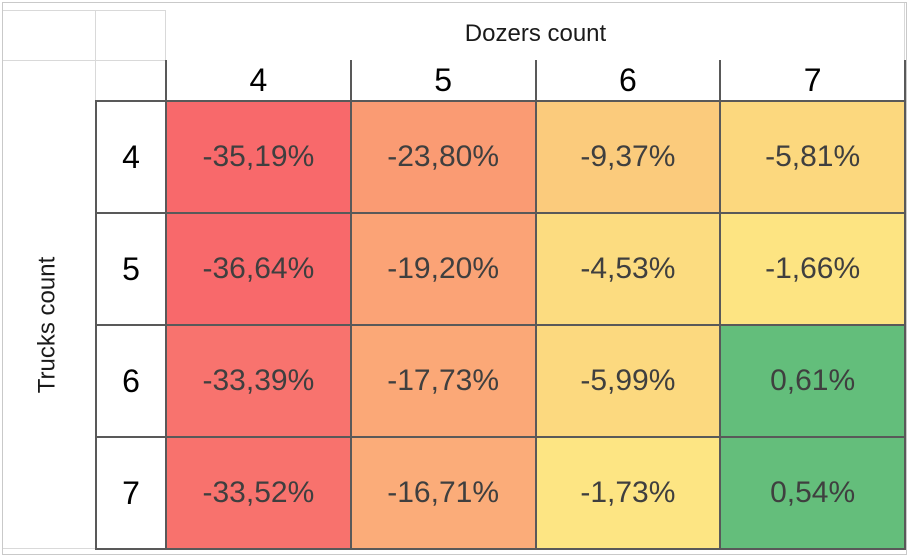  Describe the element at coordinates (812, 269) in the screenshot. I see `heatmap-cell: -1,66%` at that location.